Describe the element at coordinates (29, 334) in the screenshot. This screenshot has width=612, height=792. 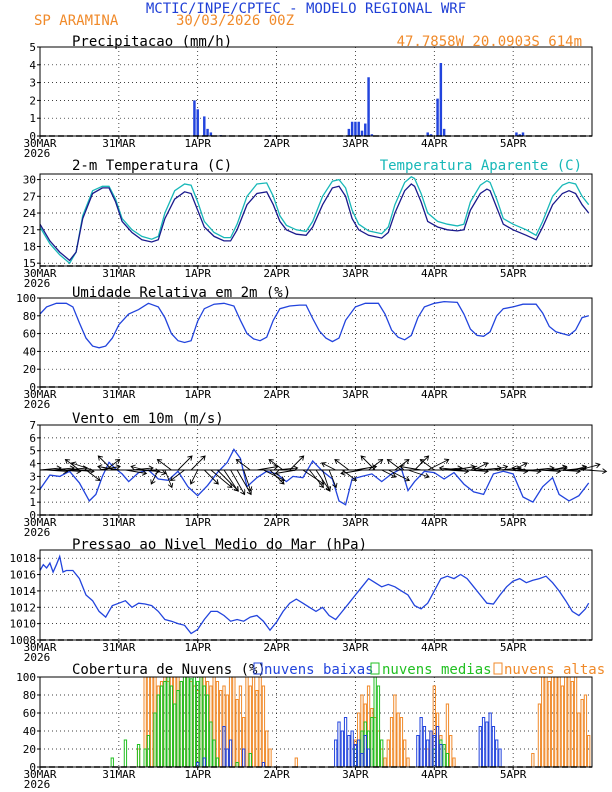
I see `y-tick-label: 60` at that location.